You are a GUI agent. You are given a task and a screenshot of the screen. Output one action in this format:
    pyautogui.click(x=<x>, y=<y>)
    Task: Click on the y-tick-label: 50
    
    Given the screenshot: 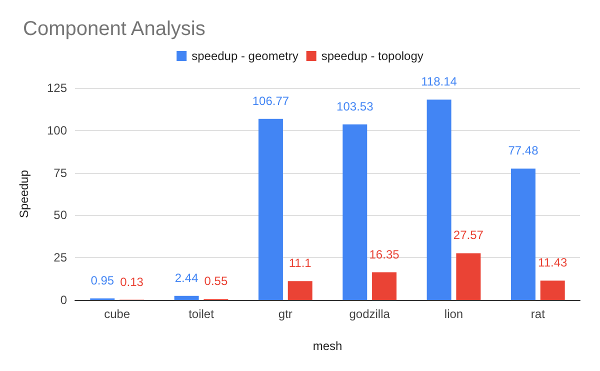 What is the action you would take?
    pyautogui.click(x=61, y=215)
    